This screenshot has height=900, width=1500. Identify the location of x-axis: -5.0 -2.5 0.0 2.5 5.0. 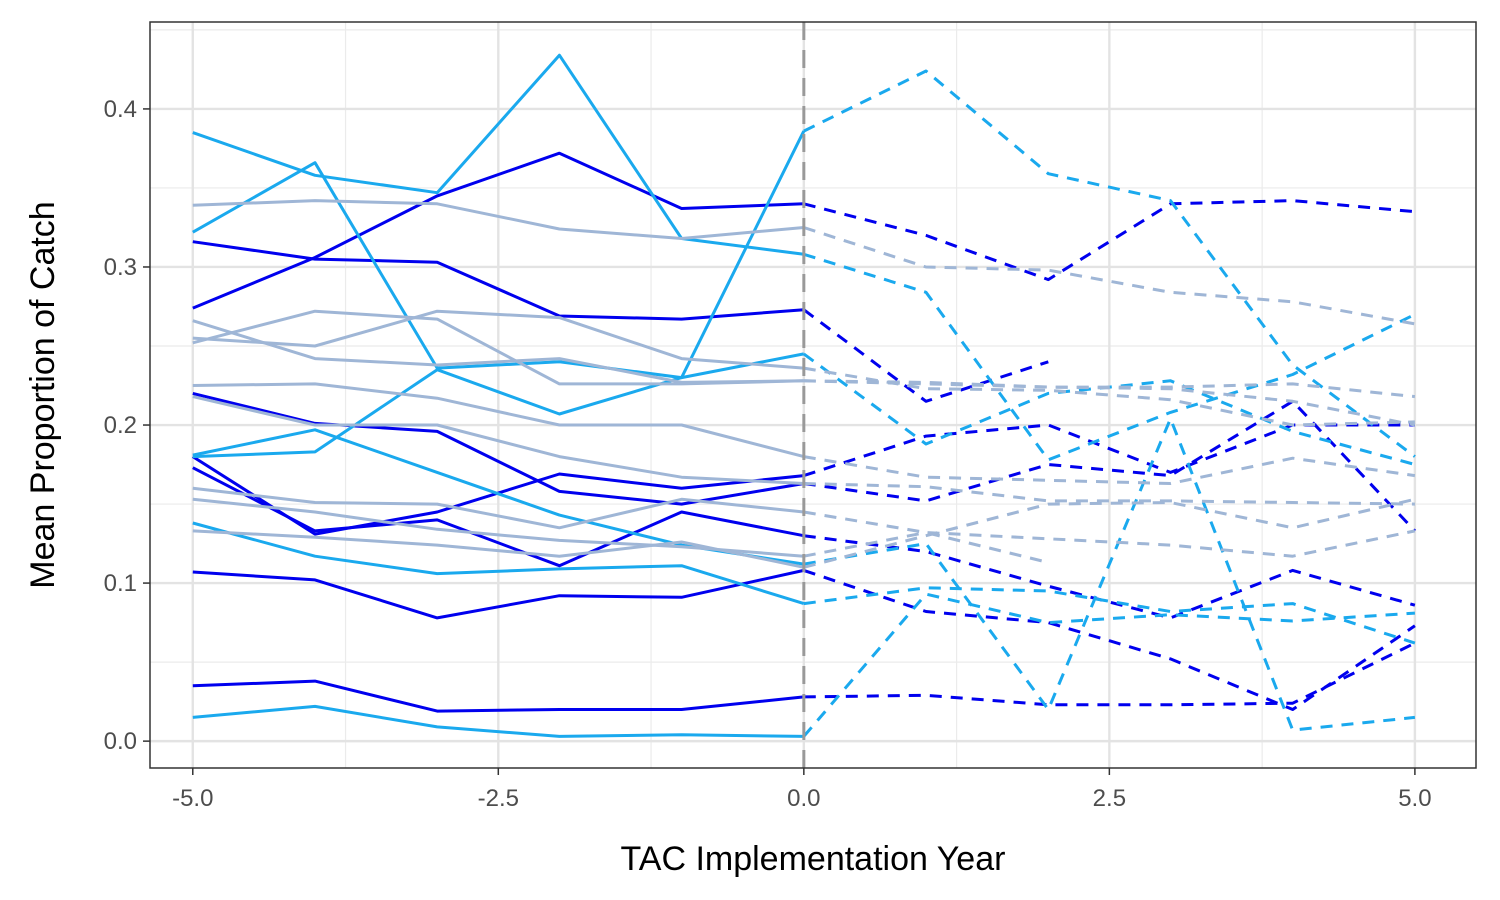
(802, 790).